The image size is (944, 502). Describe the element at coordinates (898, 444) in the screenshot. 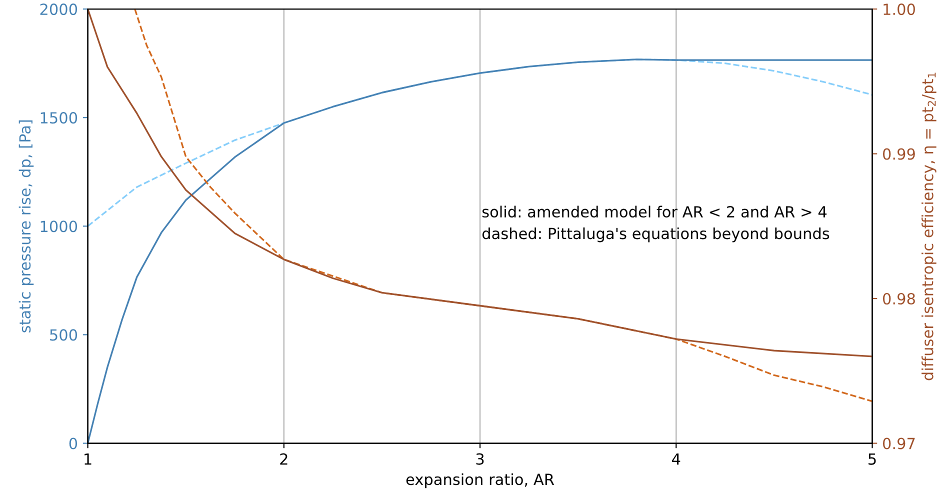

I see `y2-tick-label: 0.97` at that location.